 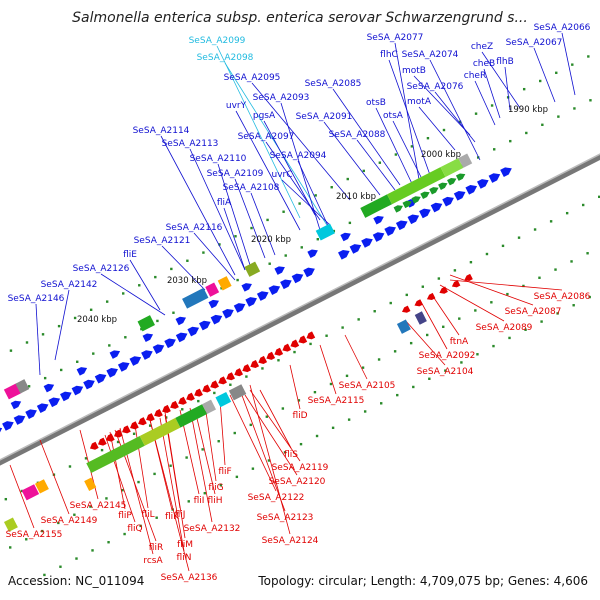 I want to click on gene-label: SeSA_A2124, so click(x=290, y=541).